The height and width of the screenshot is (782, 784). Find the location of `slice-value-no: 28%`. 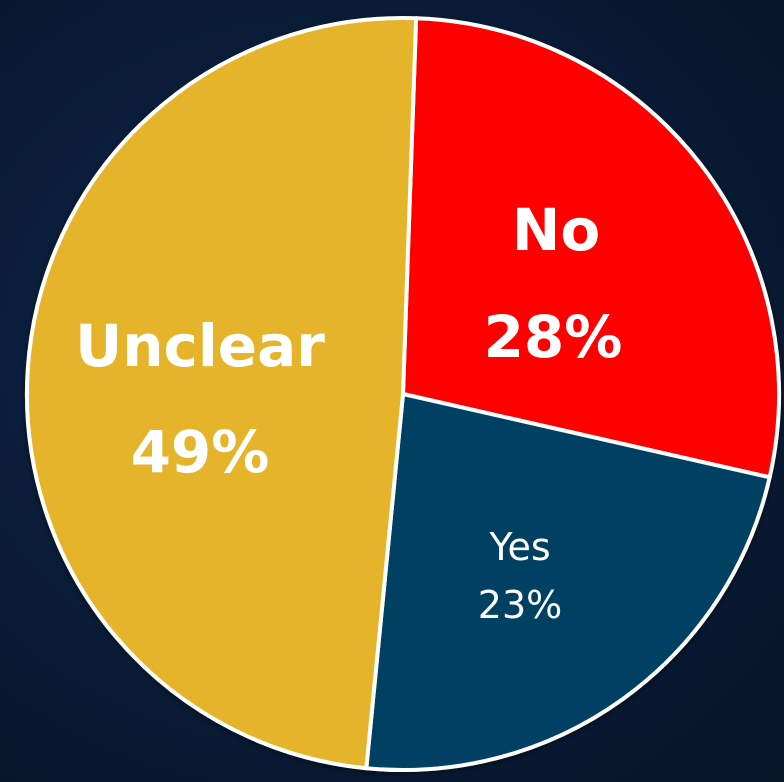

slice-value-no: 28% is located at coordinates (553, 337).